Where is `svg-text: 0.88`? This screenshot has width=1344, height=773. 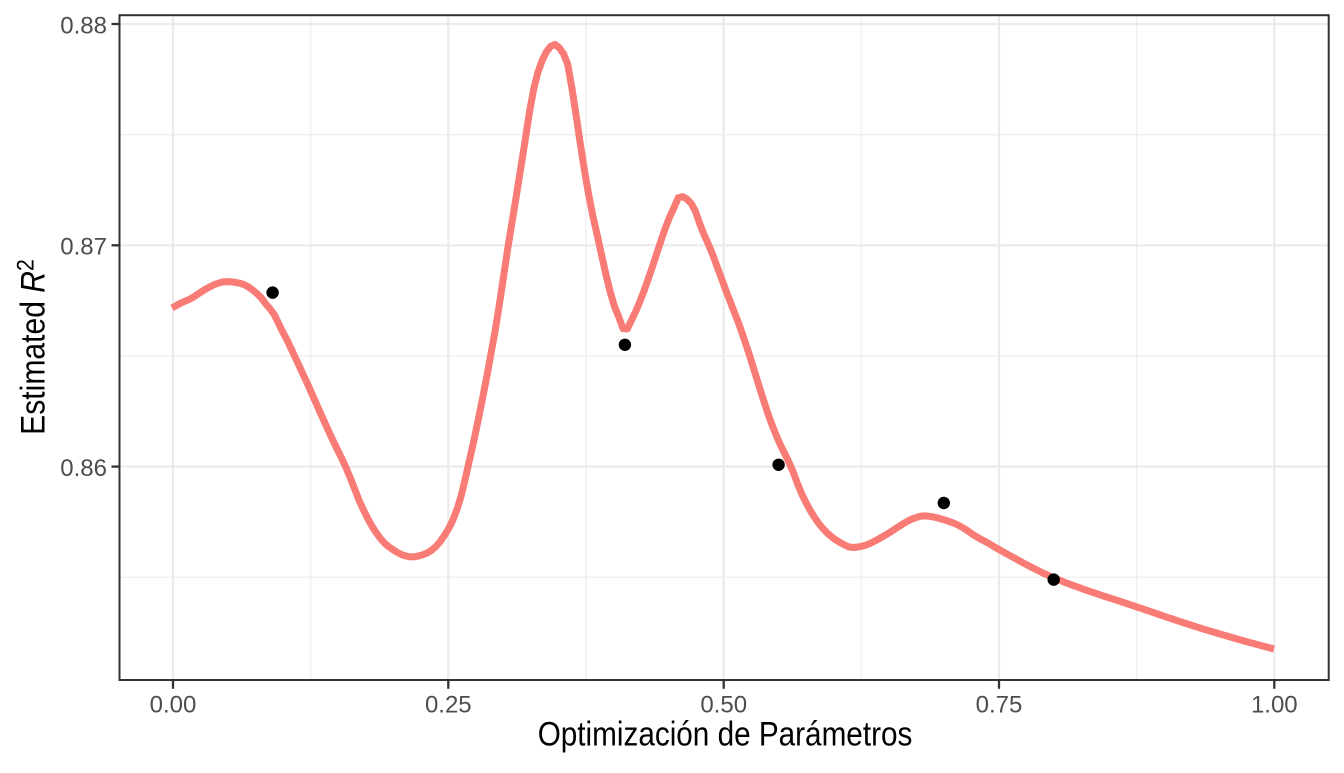
svg-text: 0.88 is located at coordinates (83, 25).